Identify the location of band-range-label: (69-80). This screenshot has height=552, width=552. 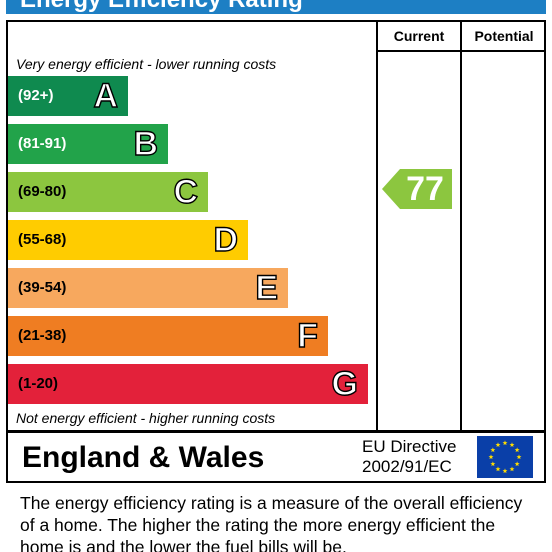
(42, 191).